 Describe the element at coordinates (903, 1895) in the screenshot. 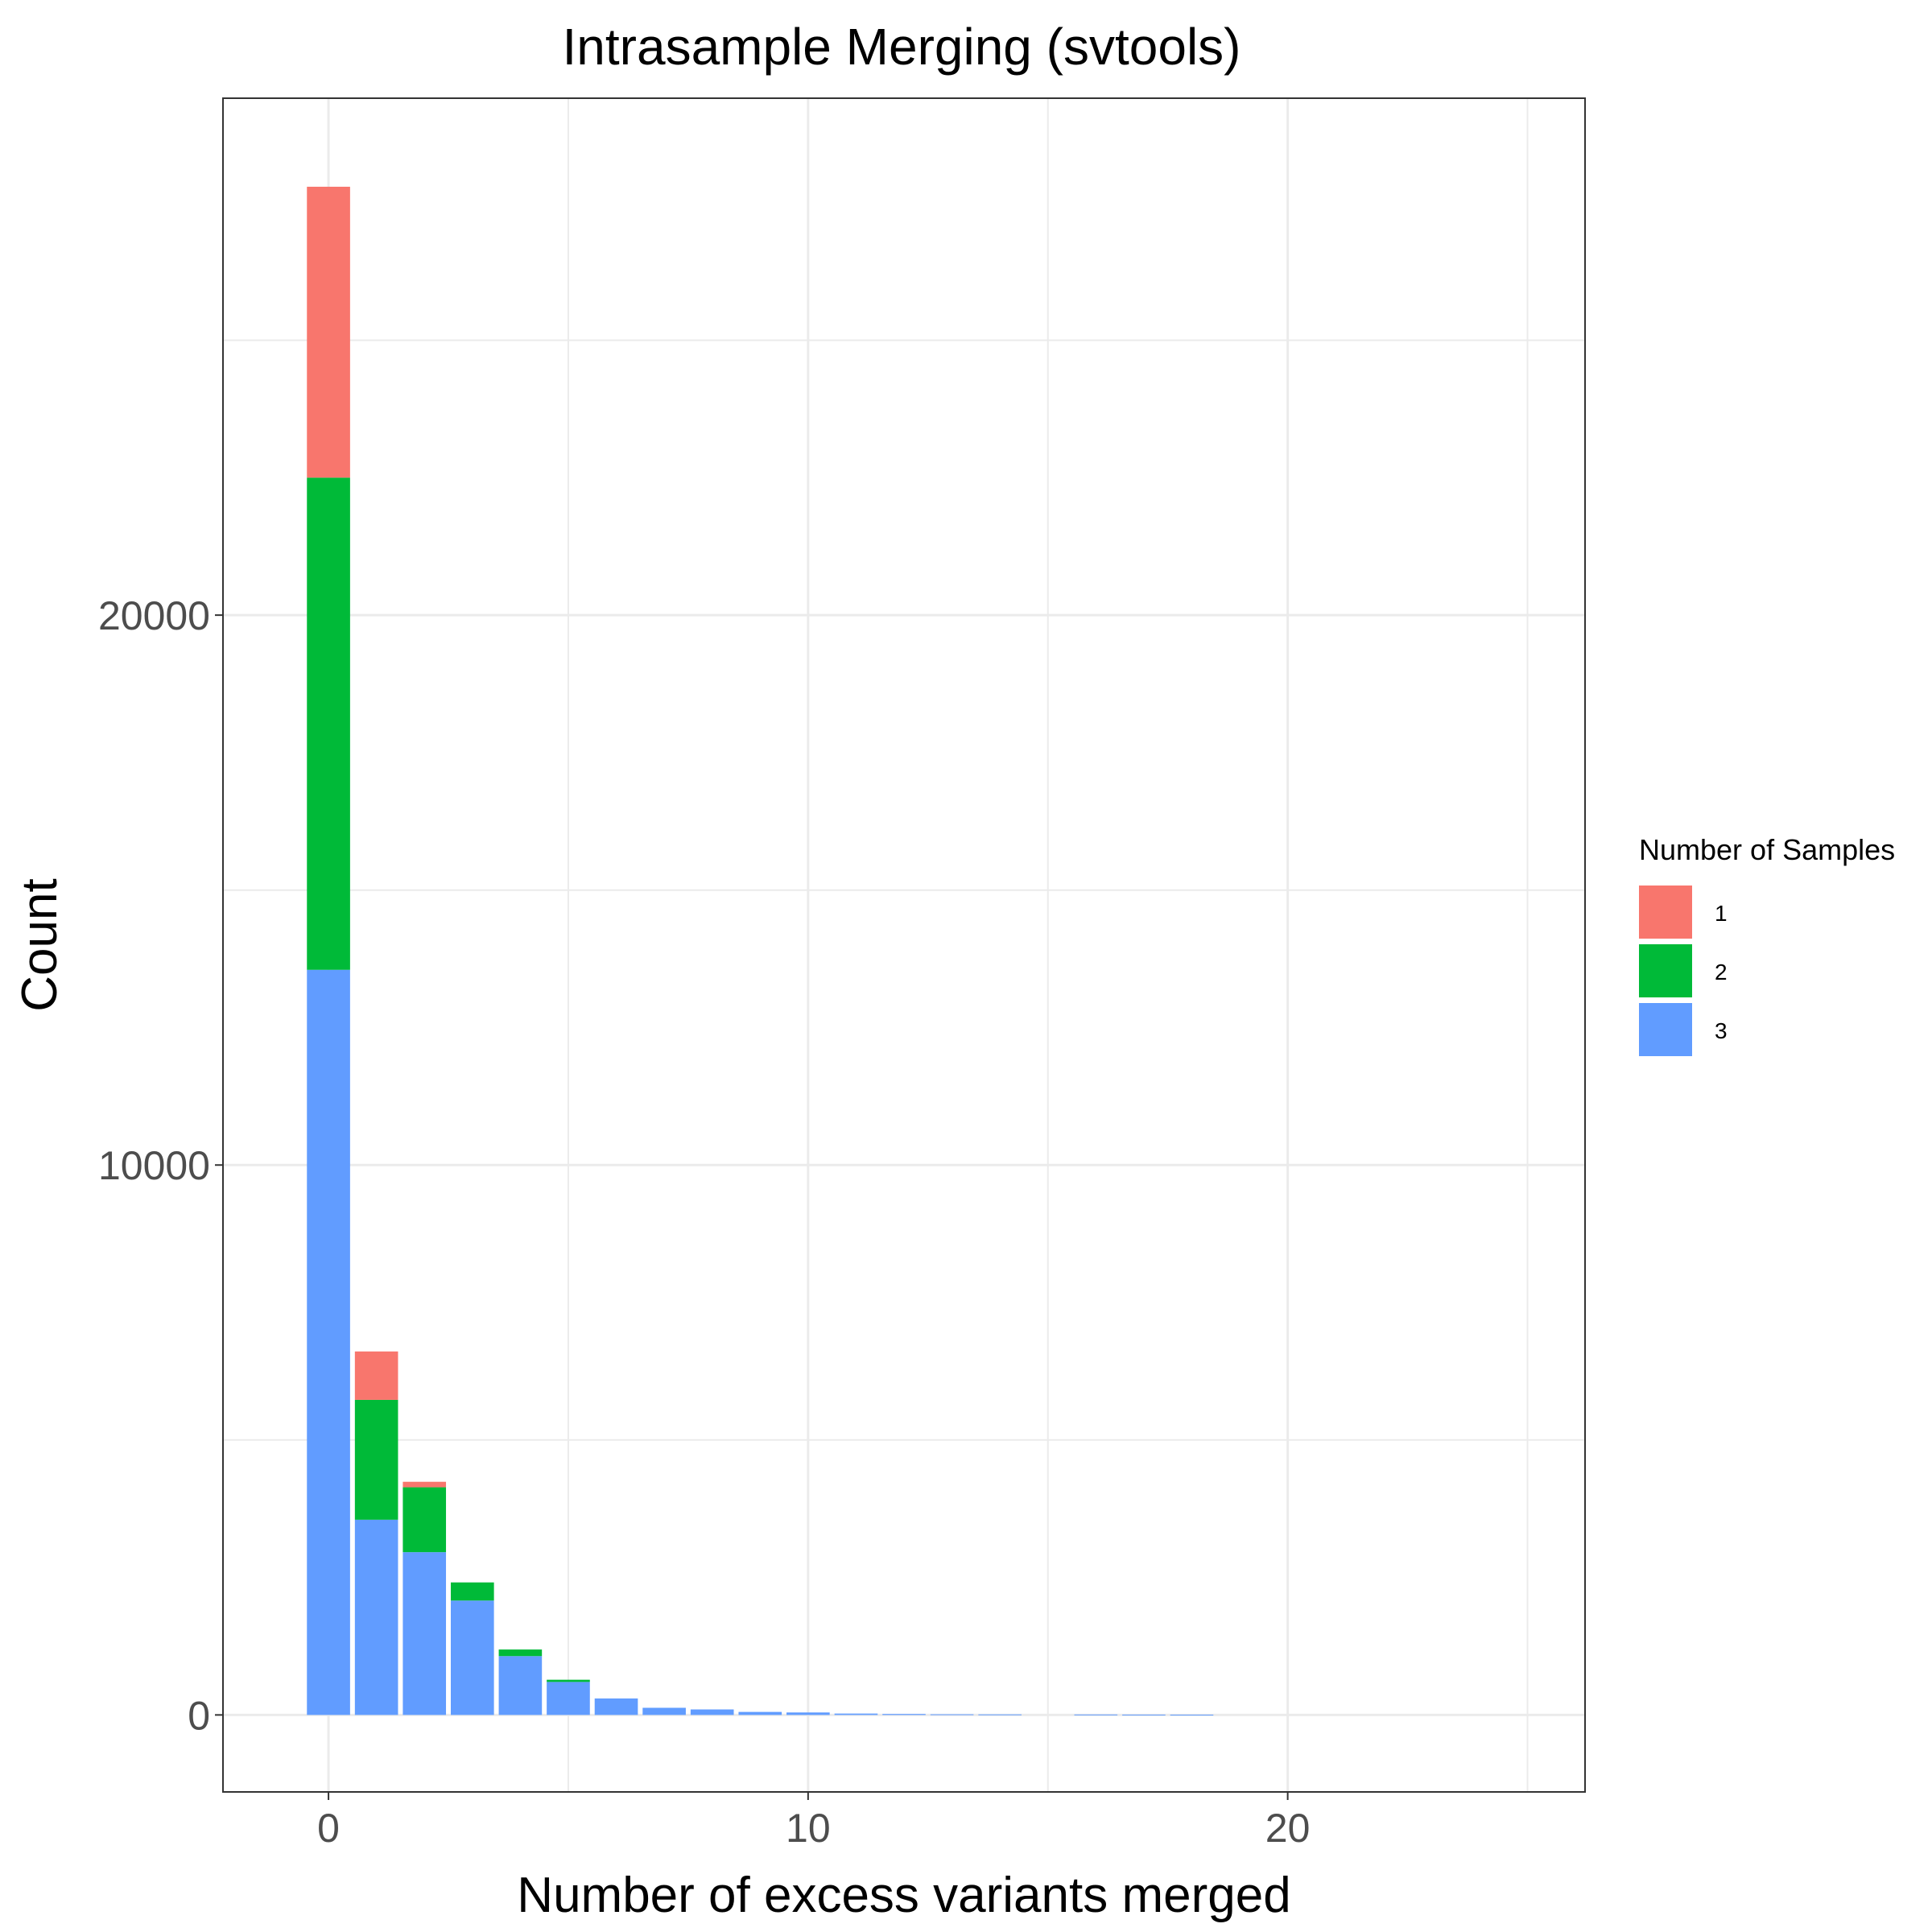

I see `x-axis-title: Number of excess variants merged` at that location.